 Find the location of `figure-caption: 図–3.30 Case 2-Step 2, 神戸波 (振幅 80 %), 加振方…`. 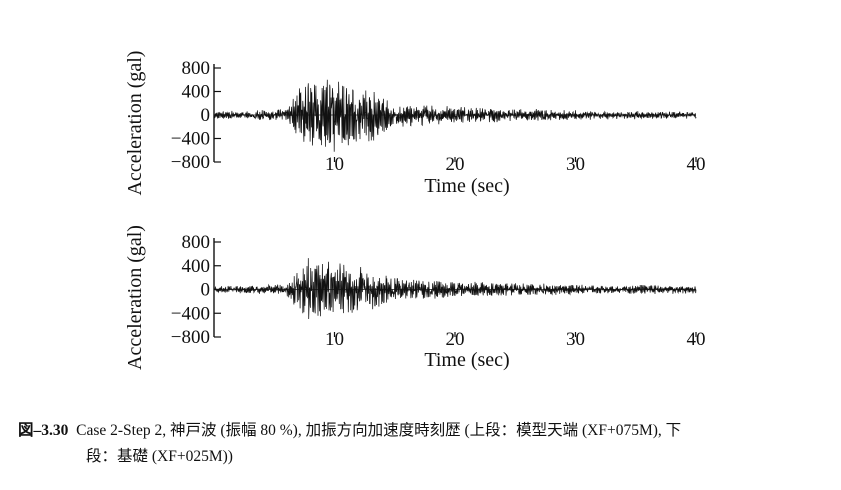

figure-caption: 図–3.30 Case 2-Step 2, 神戸波 (振幅 80 %), 加振方… is located at coordinates (418, 444).